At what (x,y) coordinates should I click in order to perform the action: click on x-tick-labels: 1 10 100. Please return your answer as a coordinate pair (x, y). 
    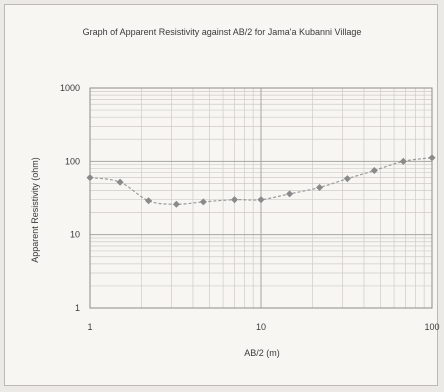
    Looking at the image, I should click on (263, 327).